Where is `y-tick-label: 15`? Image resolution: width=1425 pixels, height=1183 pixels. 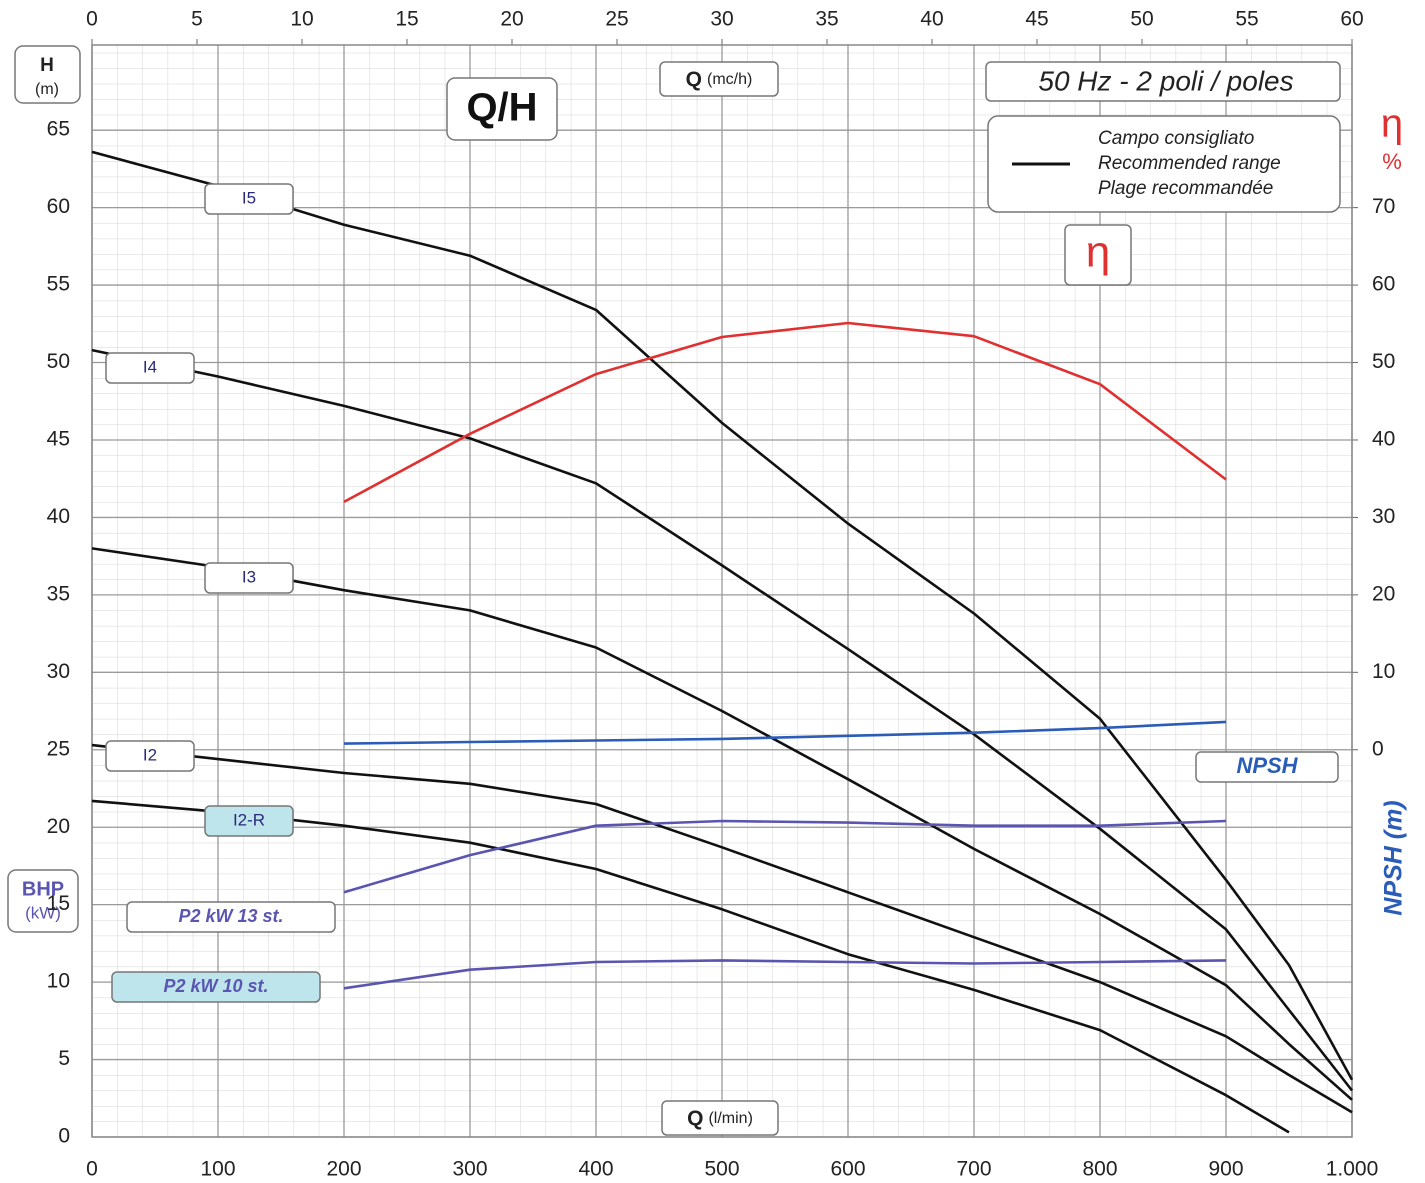 y-tick-label: 15 is located at coordinates (58, 903).